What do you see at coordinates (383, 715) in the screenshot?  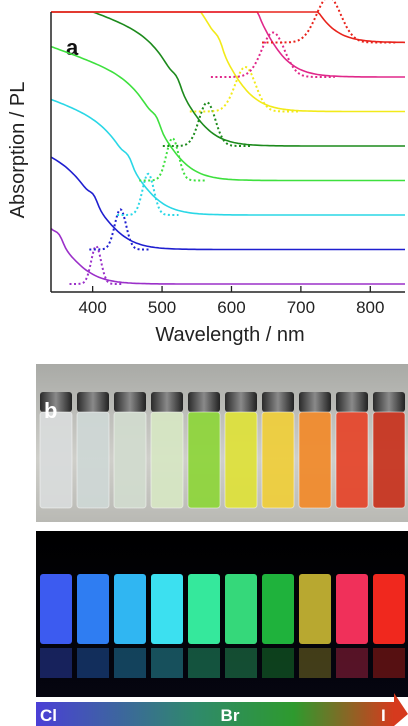 I see `halide-label-i: I` at bounding box center [383, 715].